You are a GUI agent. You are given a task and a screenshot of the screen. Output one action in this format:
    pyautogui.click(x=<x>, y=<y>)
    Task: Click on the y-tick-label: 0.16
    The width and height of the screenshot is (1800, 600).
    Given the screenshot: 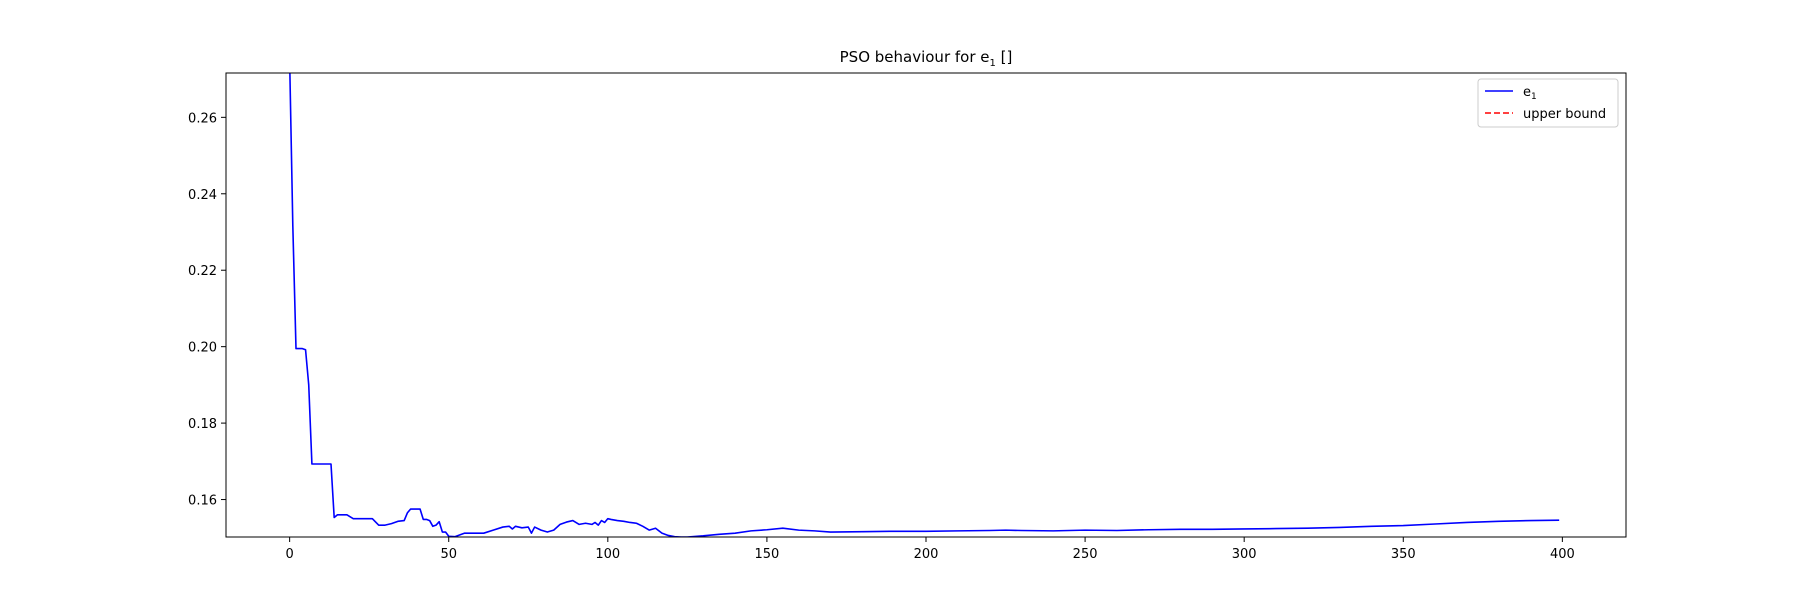 What is the action you would take?
    pyautogui.click(x=202, y=501)
    